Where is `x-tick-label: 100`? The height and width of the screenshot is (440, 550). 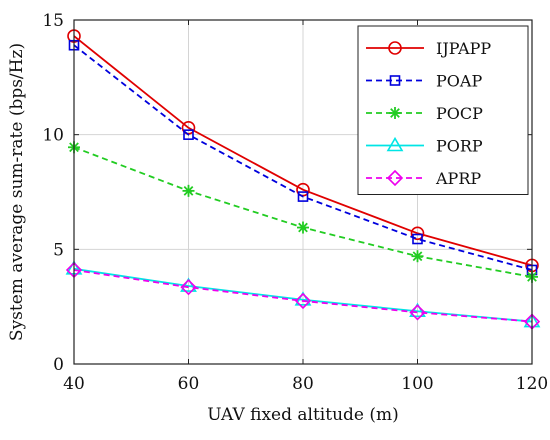 x-tick-label: 100 is located at coordinates (417, 384).